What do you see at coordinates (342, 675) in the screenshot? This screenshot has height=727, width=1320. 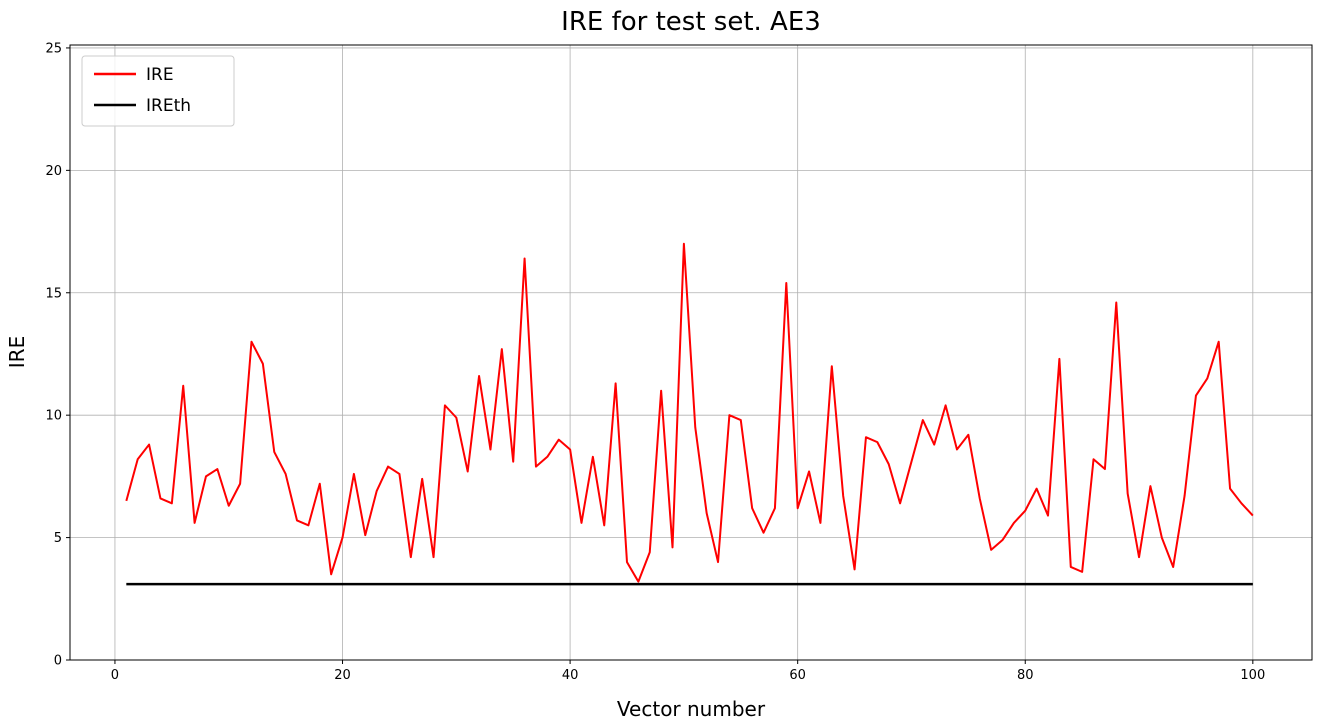 I see `x-tick-label: 20` at bounding box center [342, 675].